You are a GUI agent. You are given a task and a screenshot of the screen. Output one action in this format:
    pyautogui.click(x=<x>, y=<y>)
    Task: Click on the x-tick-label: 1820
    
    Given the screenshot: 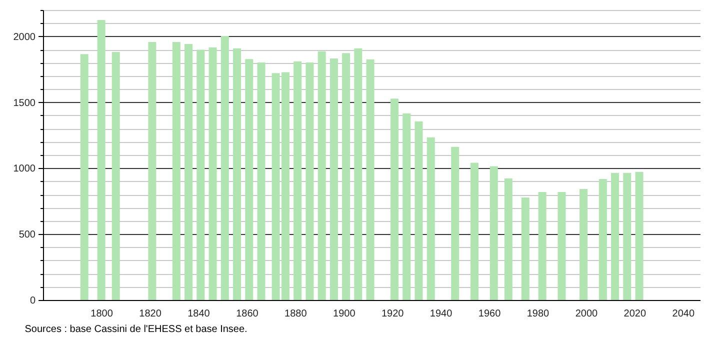 What is the action you would take?
    pyautogui.click(x=150, y=314)
    